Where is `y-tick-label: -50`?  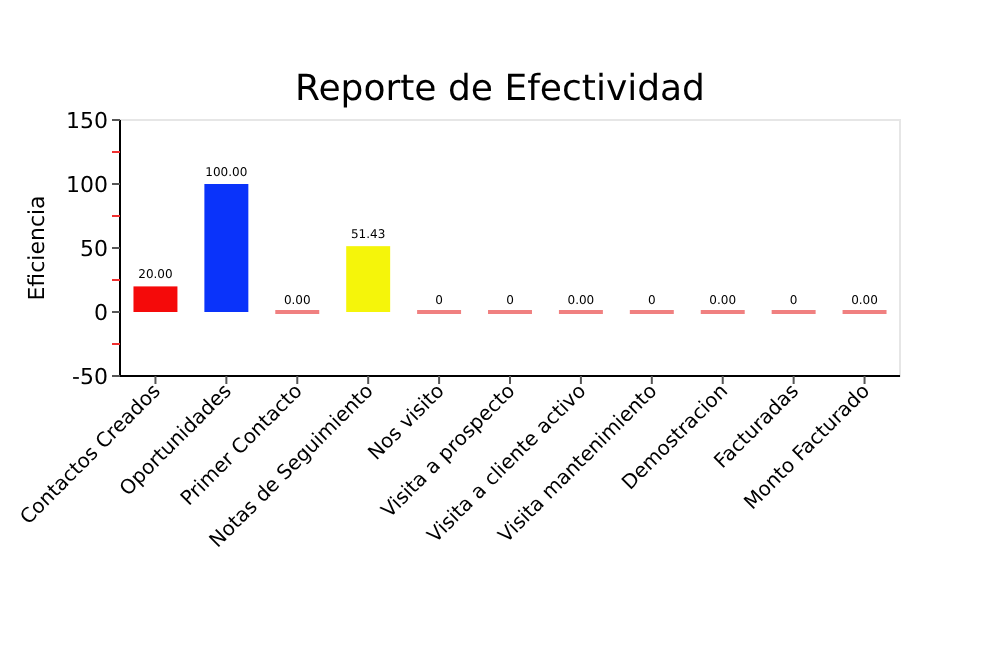 y-tick-label: -50 is located at coordinates (90, 376).